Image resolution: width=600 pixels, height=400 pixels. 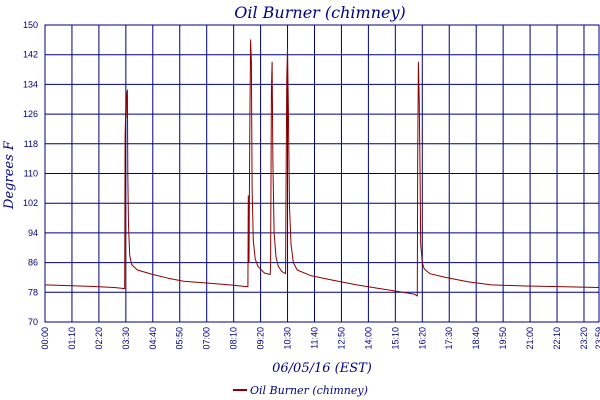 I want to click on x-tick-label: 19:50, so click(x=503, y=338).